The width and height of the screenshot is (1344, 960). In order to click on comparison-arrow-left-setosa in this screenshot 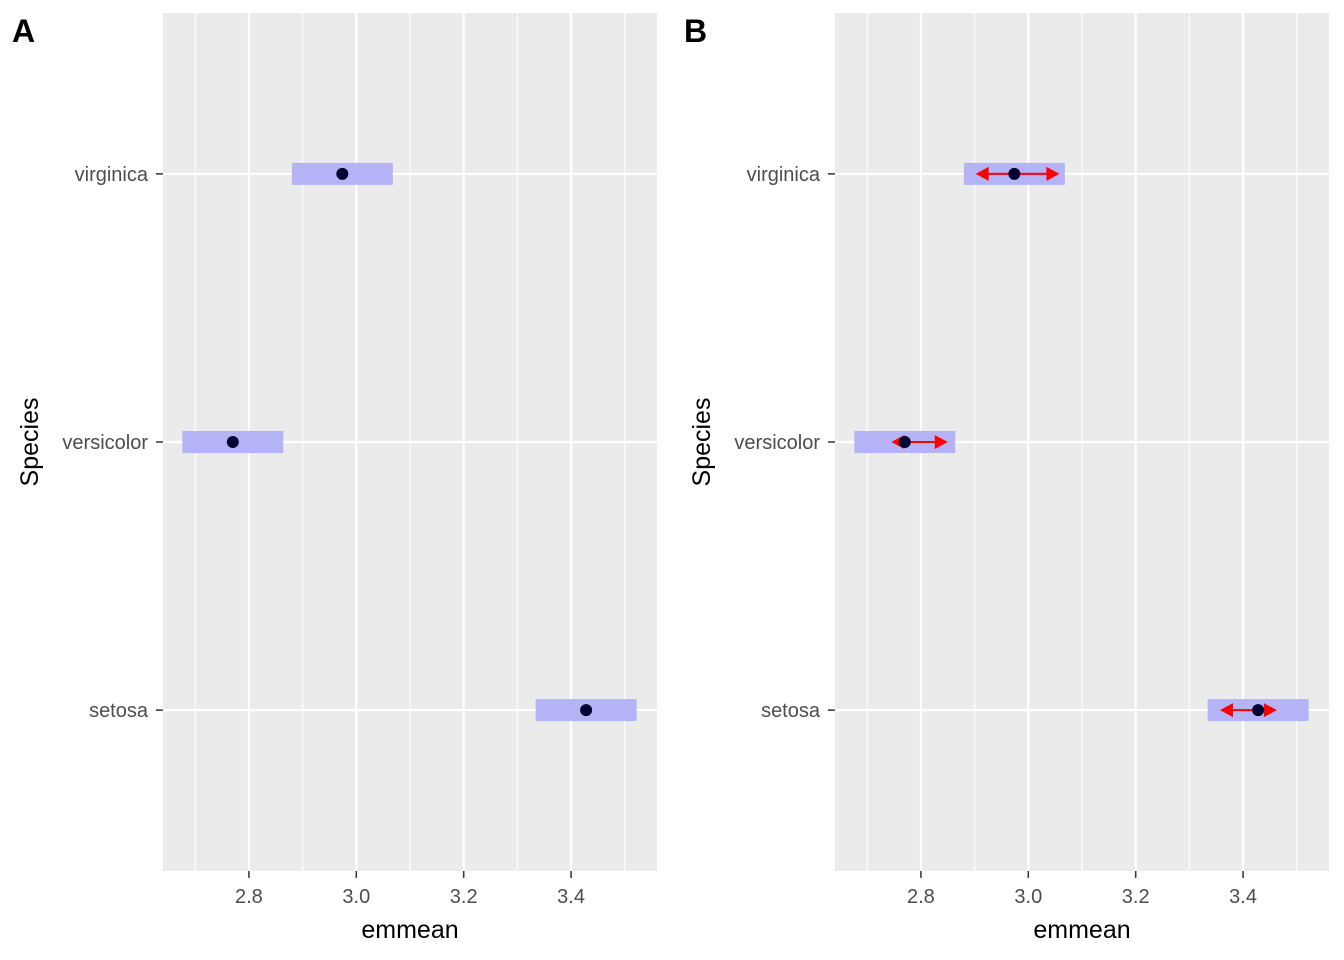, I will do `click(1226, 710)`.